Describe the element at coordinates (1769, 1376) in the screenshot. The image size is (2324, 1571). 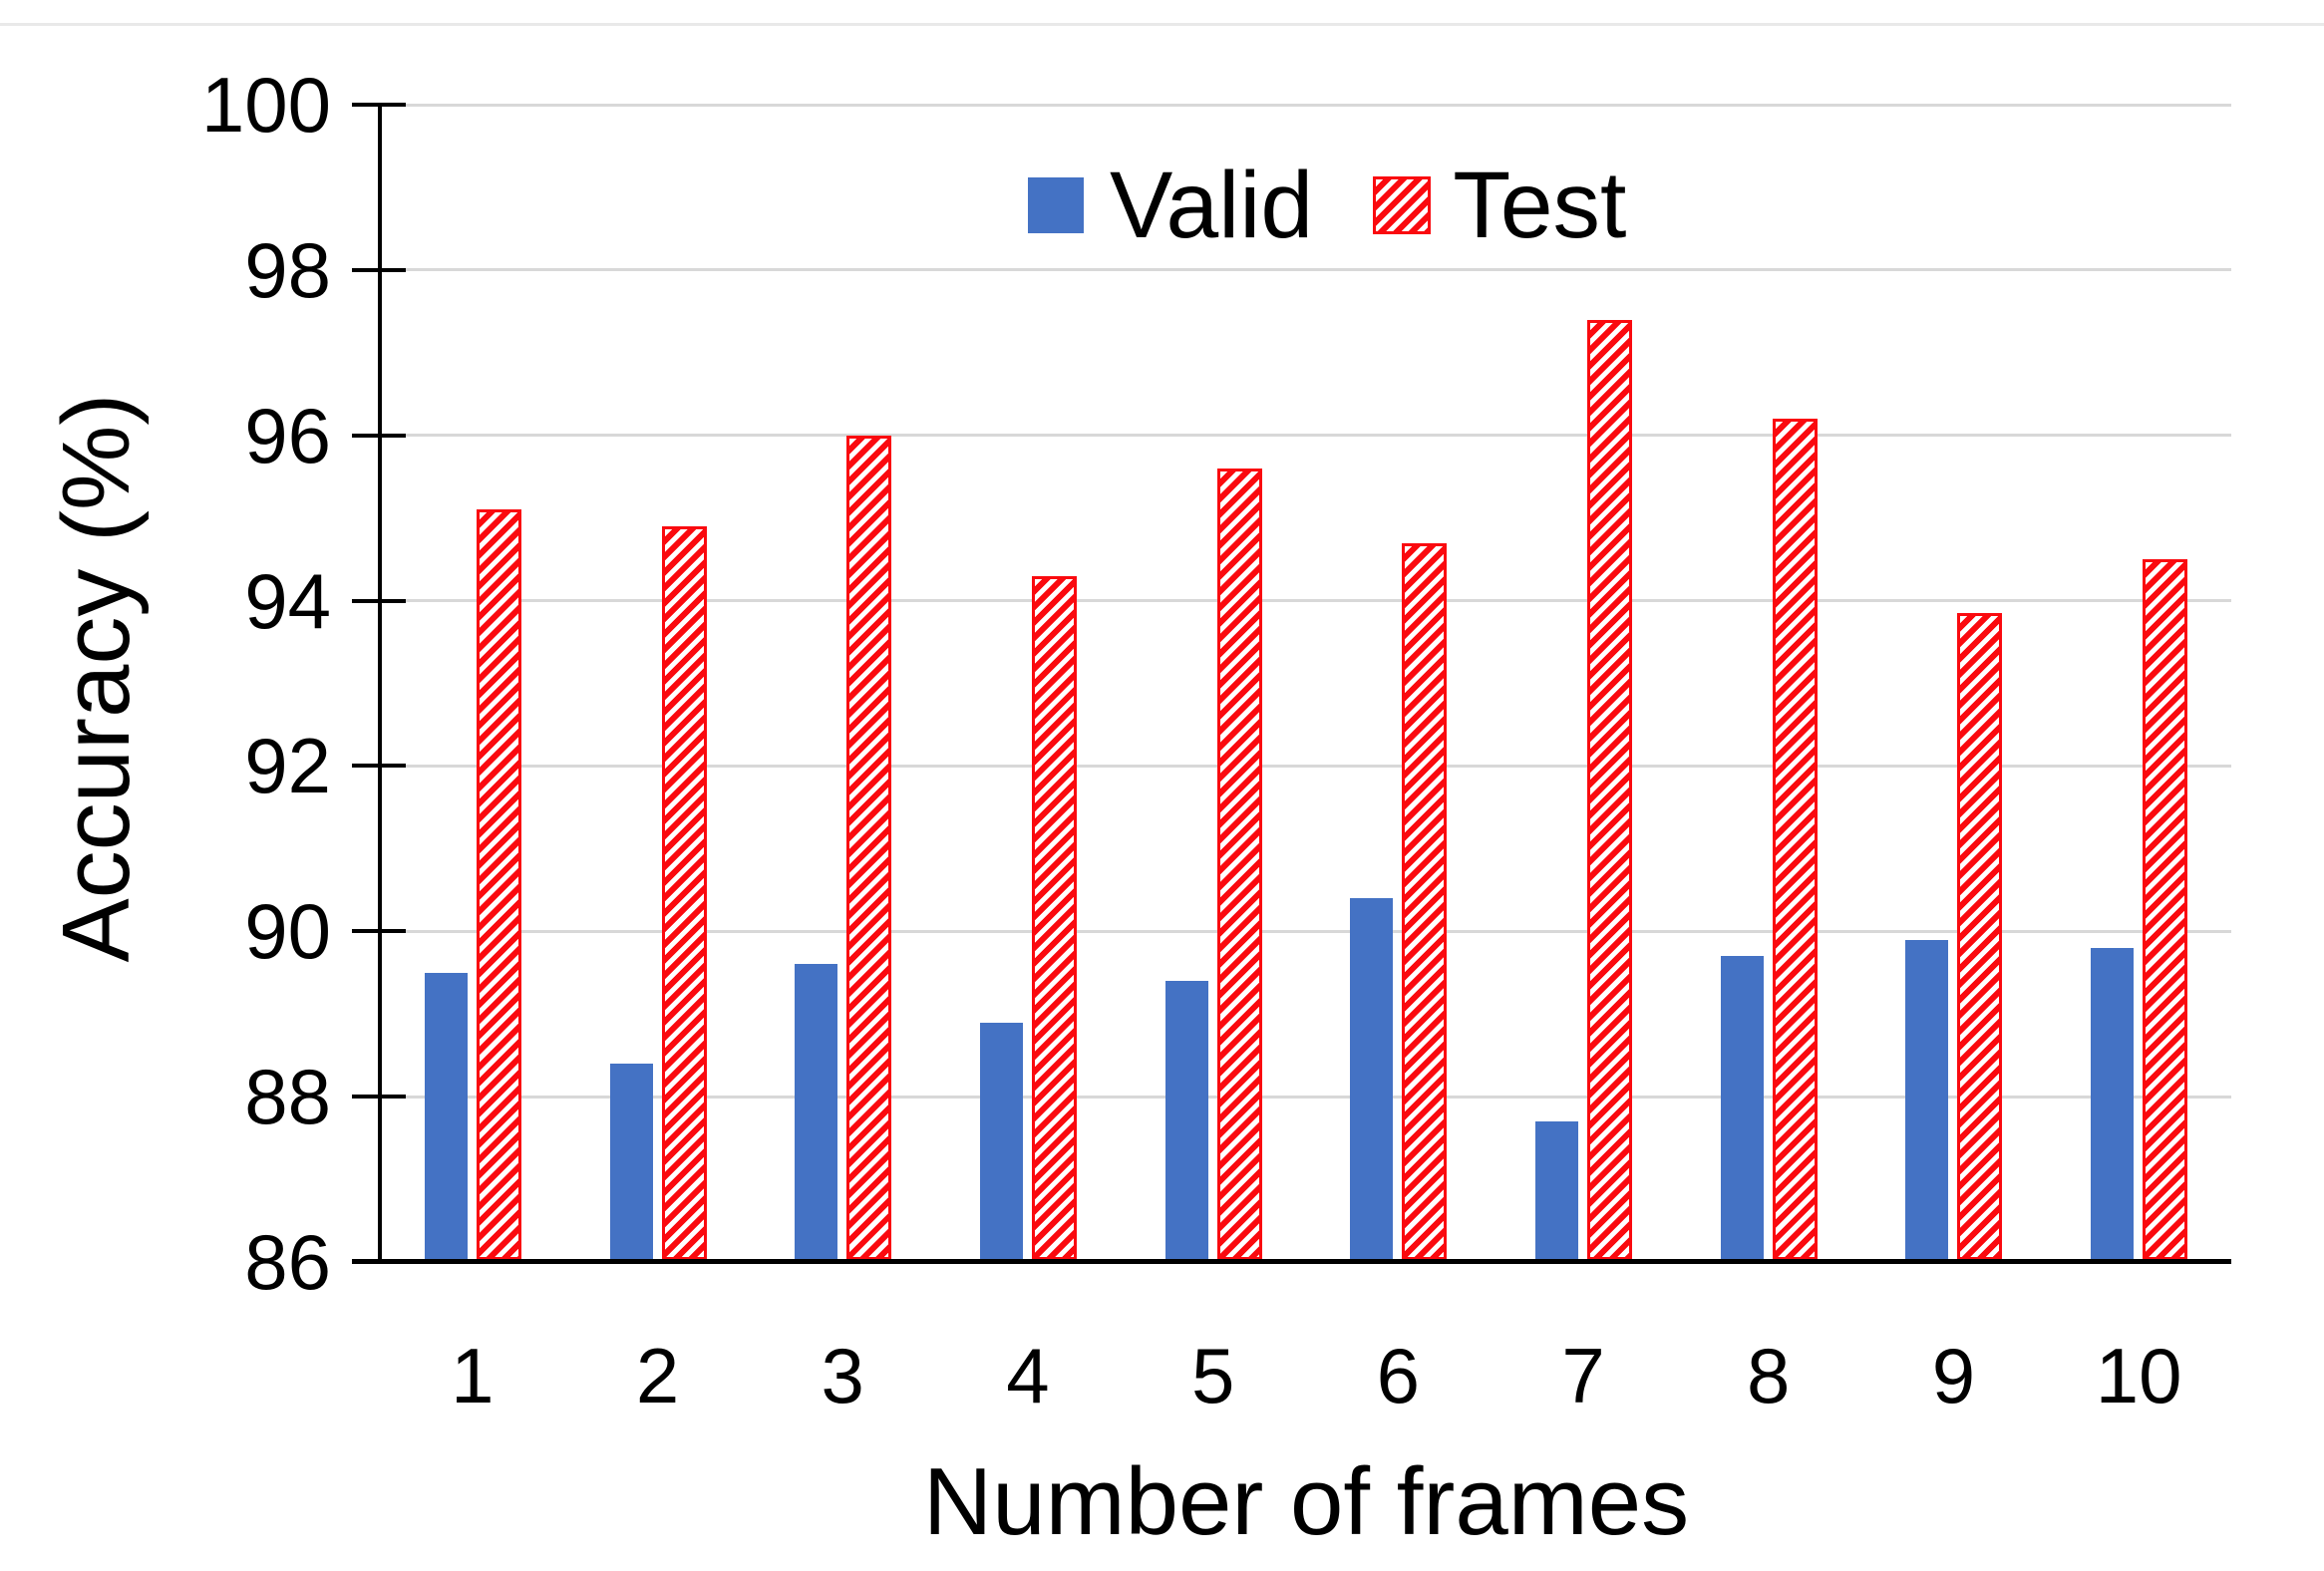
I see `x-tick-label-8: 8` at that location.